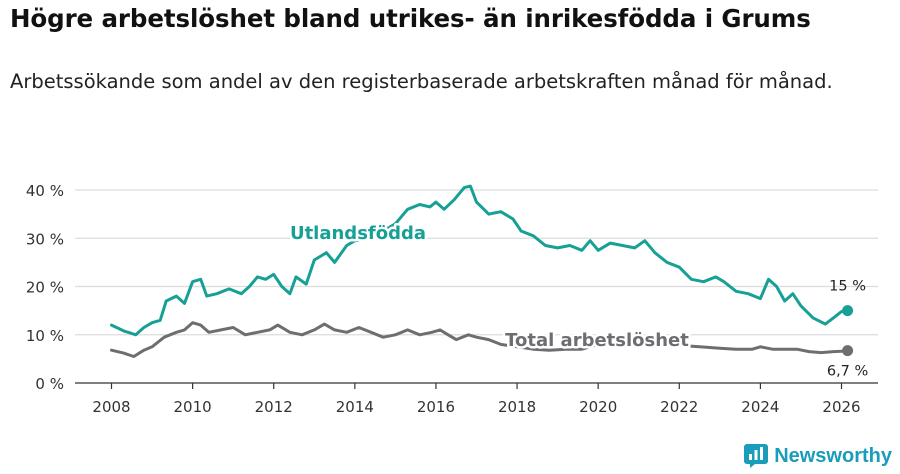  Describe the element at coordinates (598, 407) in the screenshot. I see `x-tick-label: 2020` at that location.